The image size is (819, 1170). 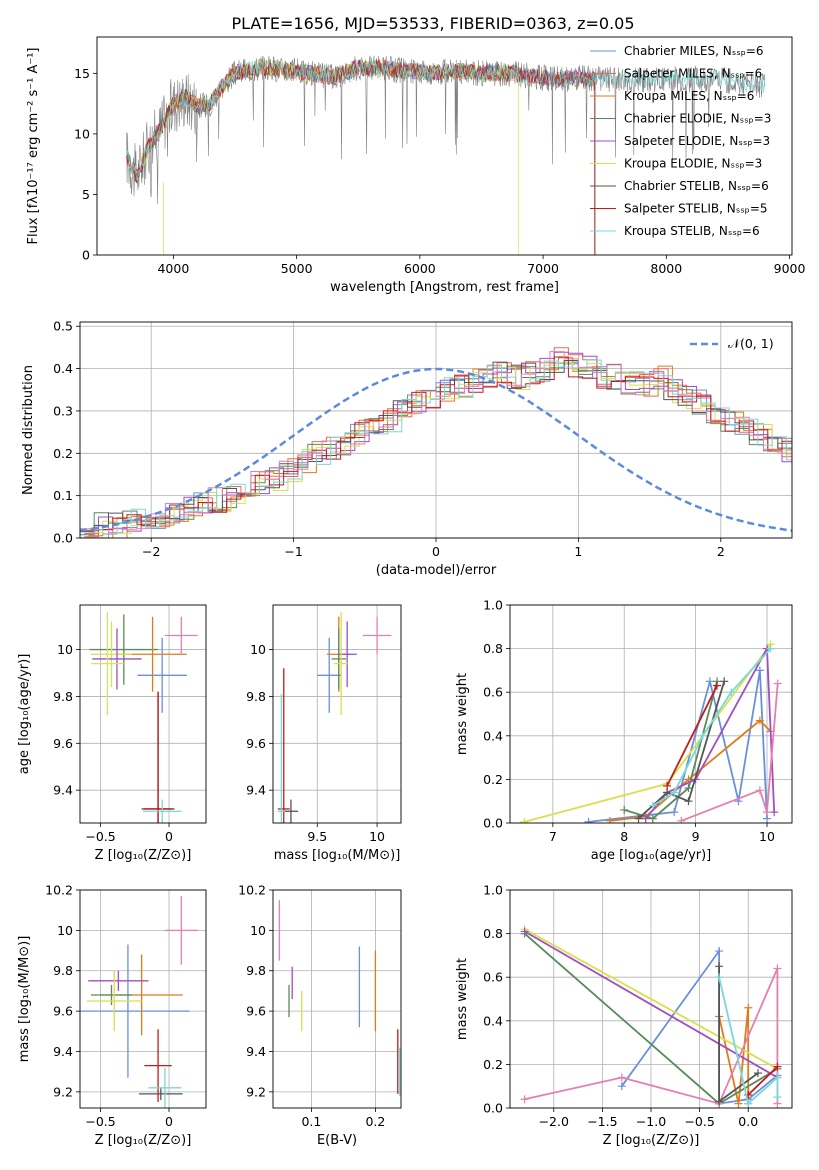 I want to click on legend-entry: Kroupa MILES, Nₛₛₚ=6, so click(x=689, y=96).